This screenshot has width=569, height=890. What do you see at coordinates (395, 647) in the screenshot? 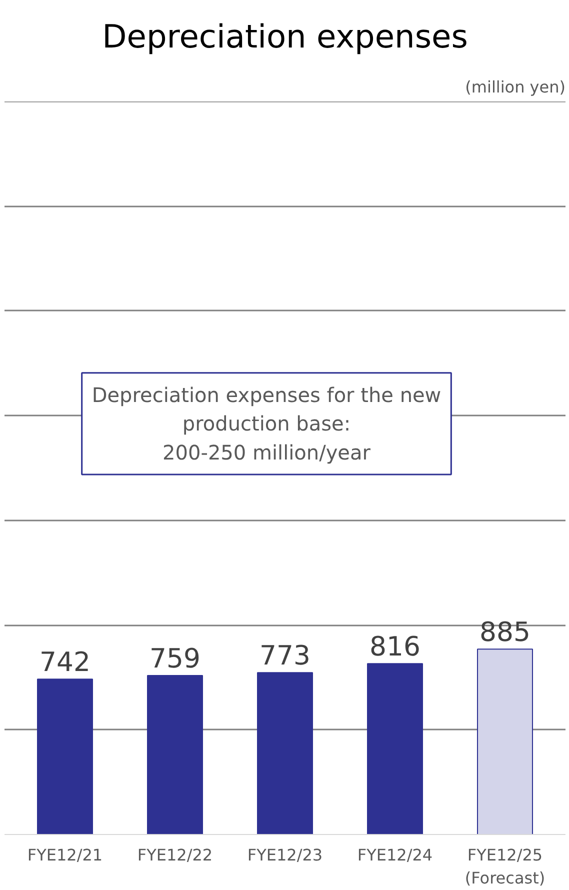
I see `data-label: 816` at bounding box center [395, 647].